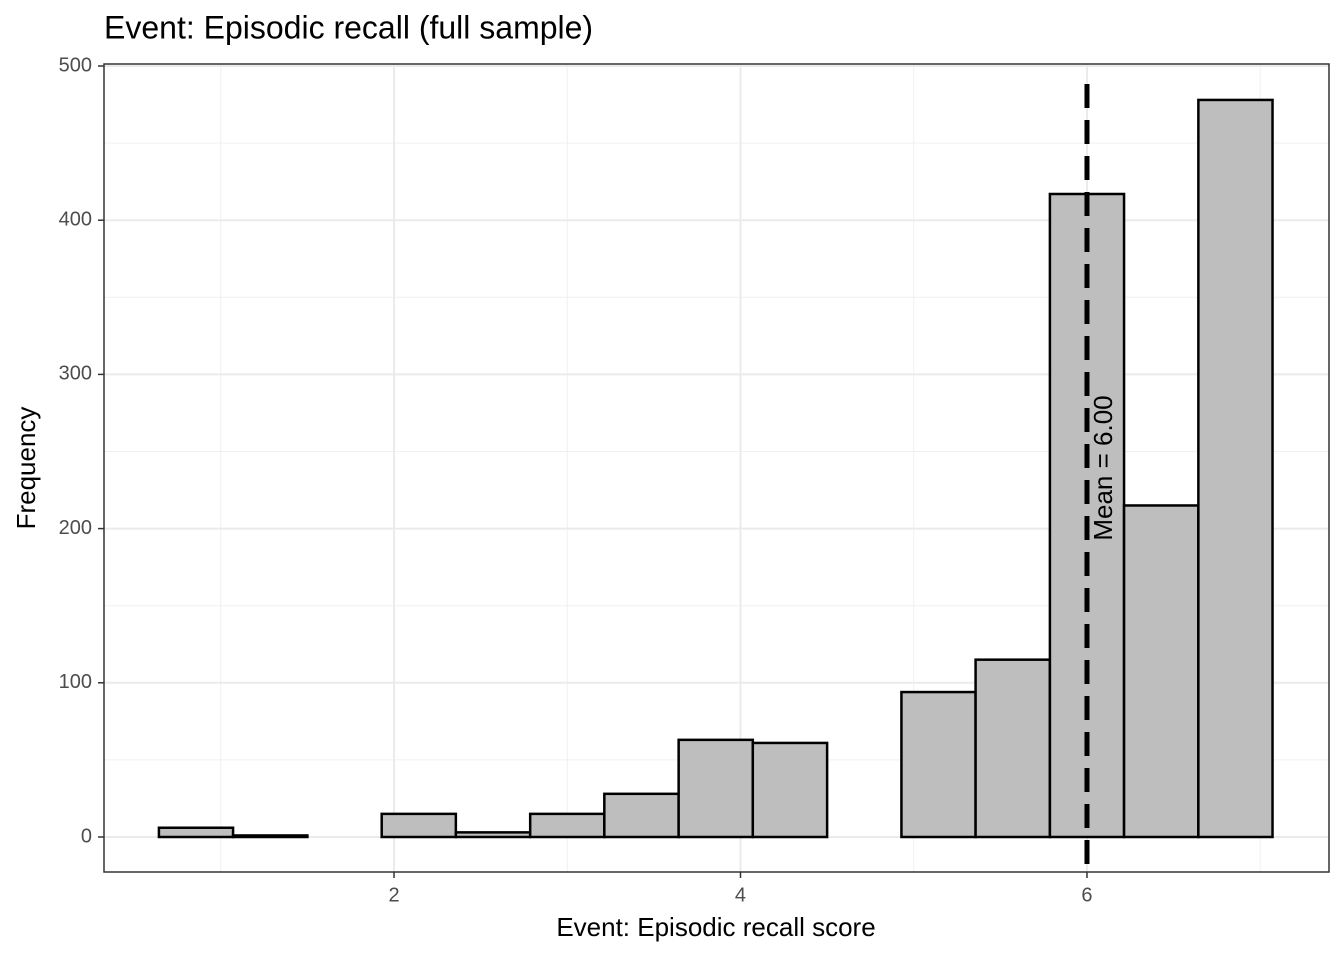 The image size is (1344, 960). Describe the element at coordinates (1103, 467) in the screenshot. I see `mean-annotation: Mean = 6.00` at that location.